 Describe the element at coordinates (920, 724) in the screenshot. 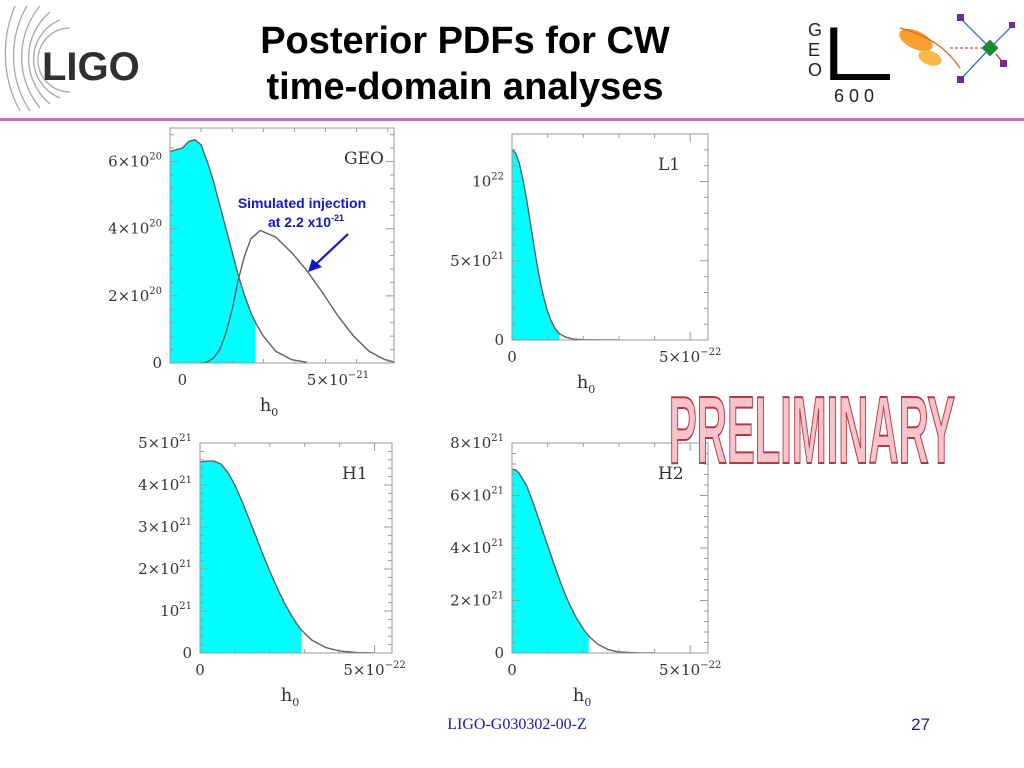

I see `page-number: 27` at that location.